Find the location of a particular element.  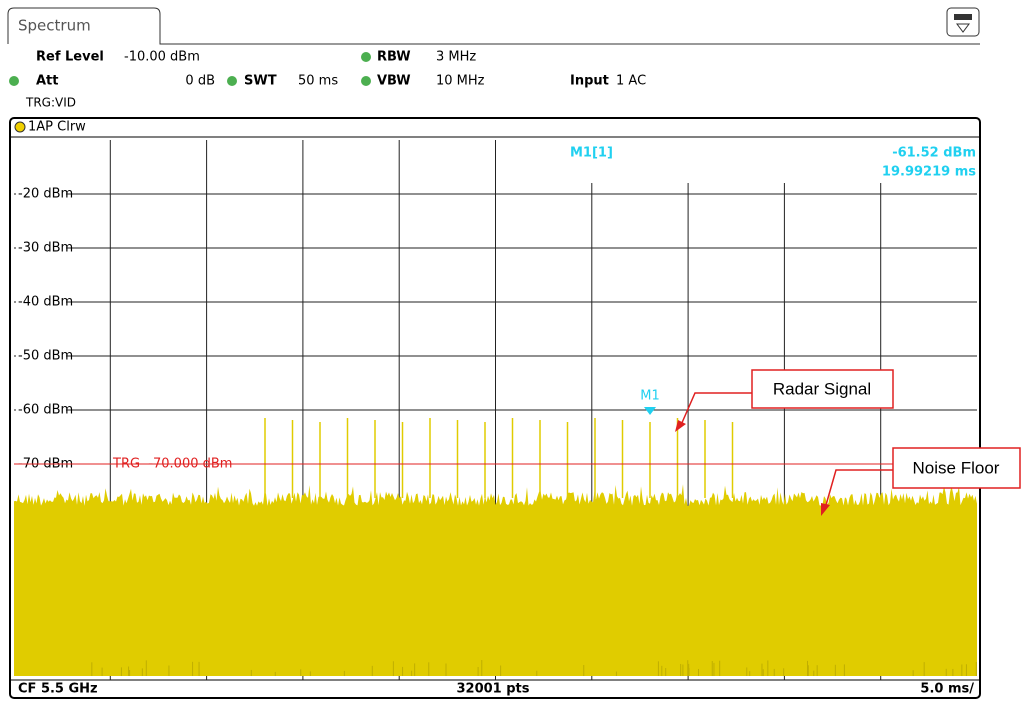

setting-label: Ref Level is located at coordinates (70, 57).